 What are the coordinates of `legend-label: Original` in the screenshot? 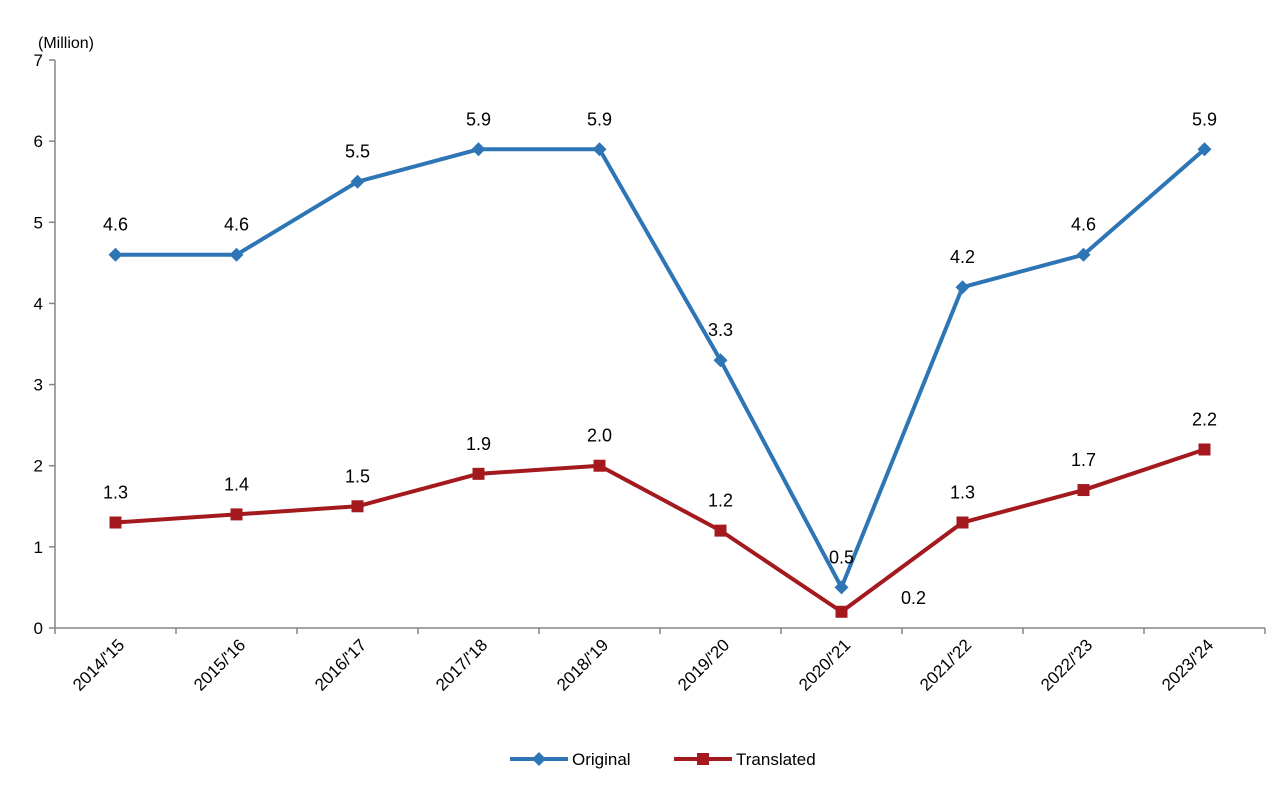 It's located at (601, 759).